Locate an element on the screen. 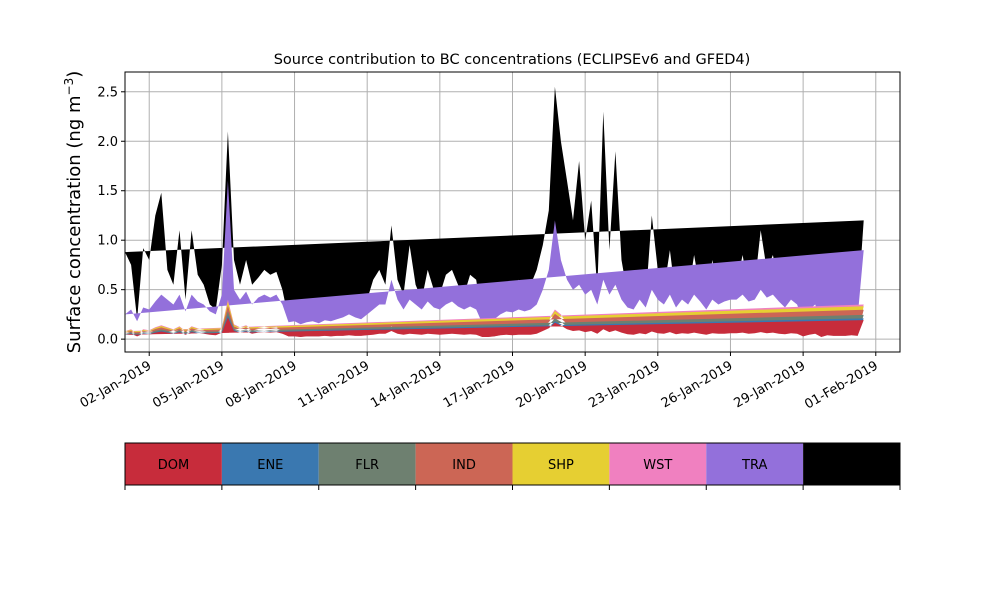 Image resolution: width=1000 pixels, height=604 pixels. x-tick-label: 11-Jan-2019 is located at coordinates (334, 384).